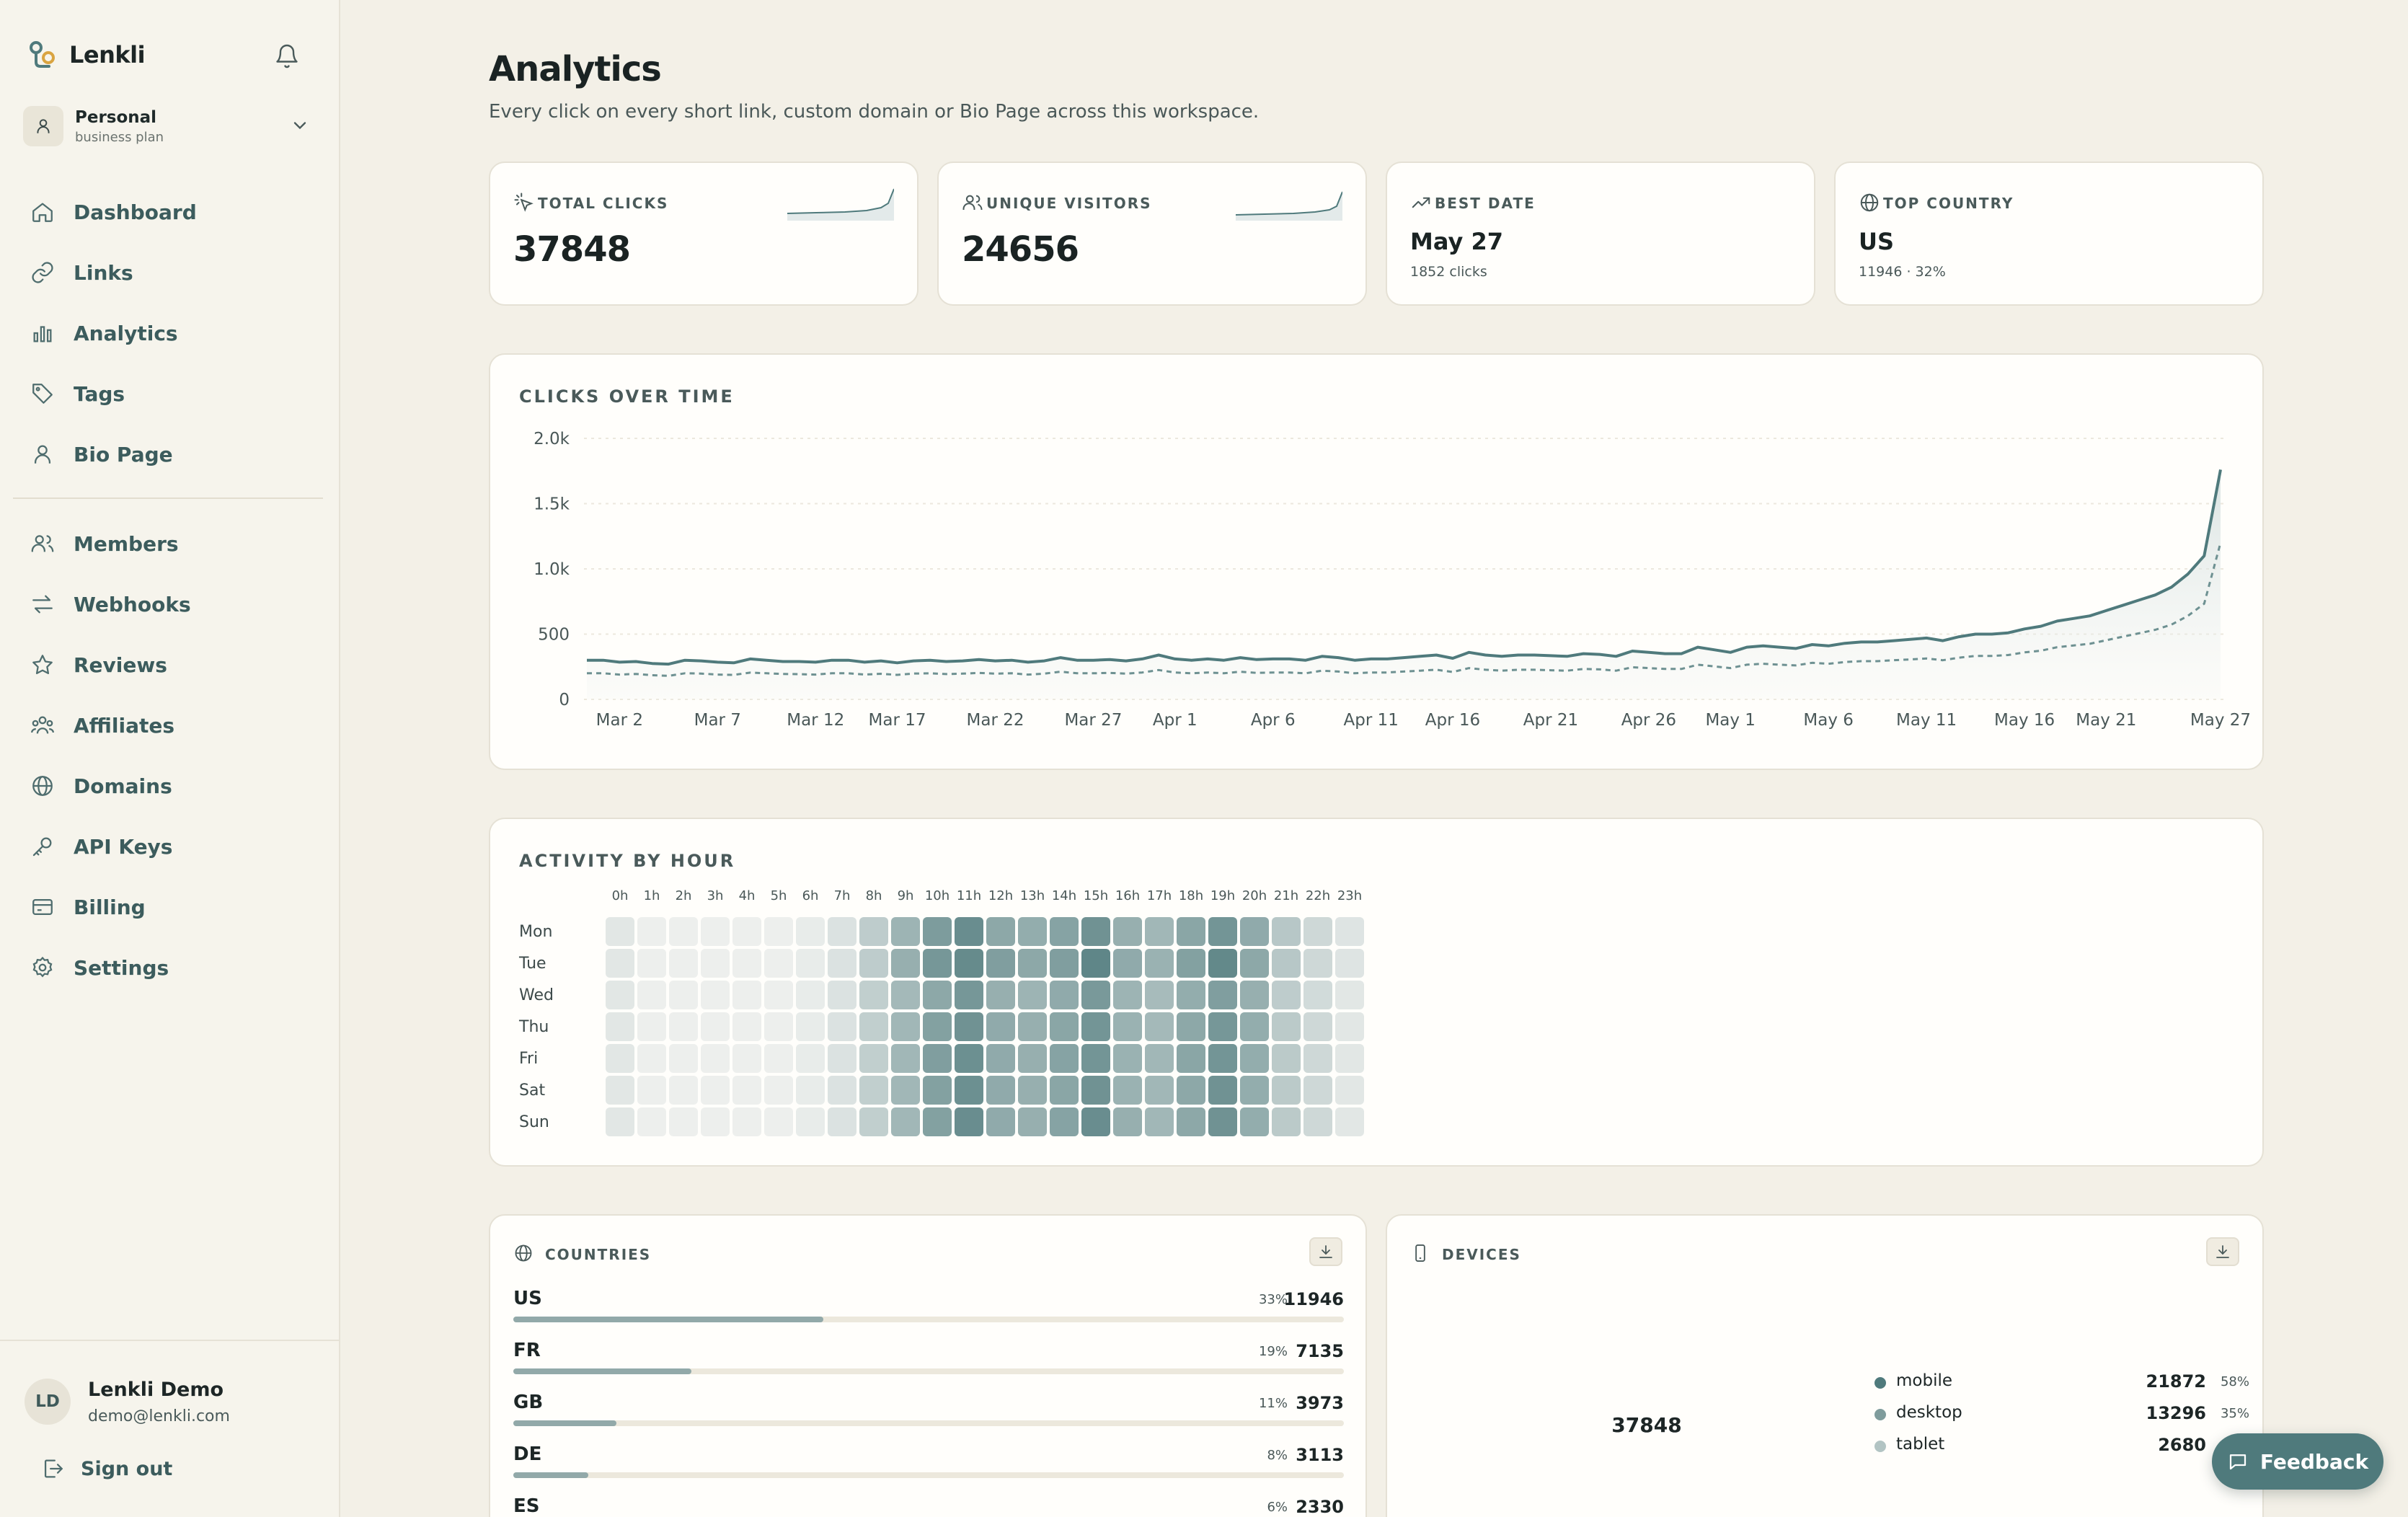 The image size is (2408, 1517). I want to click on sidebar-item-webhooks: Webhooks, so click(110, 604).